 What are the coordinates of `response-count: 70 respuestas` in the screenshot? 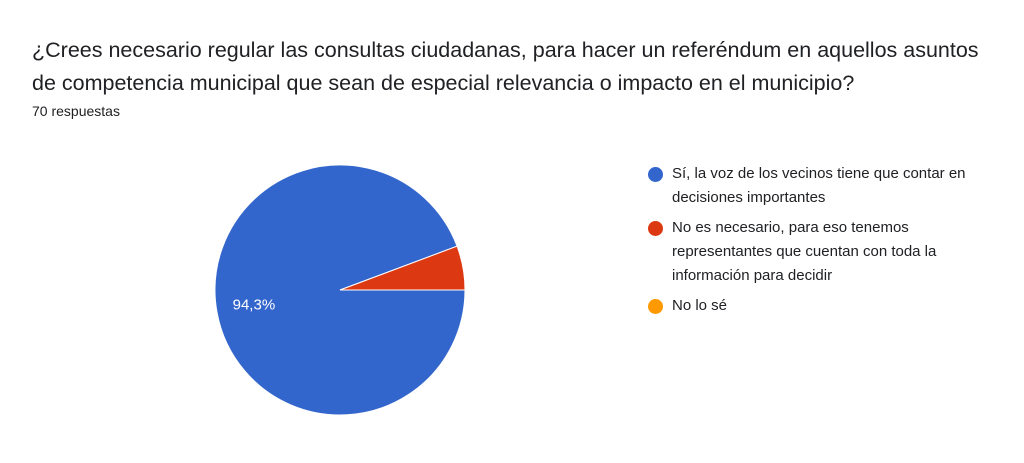 It's located at (76, 111).